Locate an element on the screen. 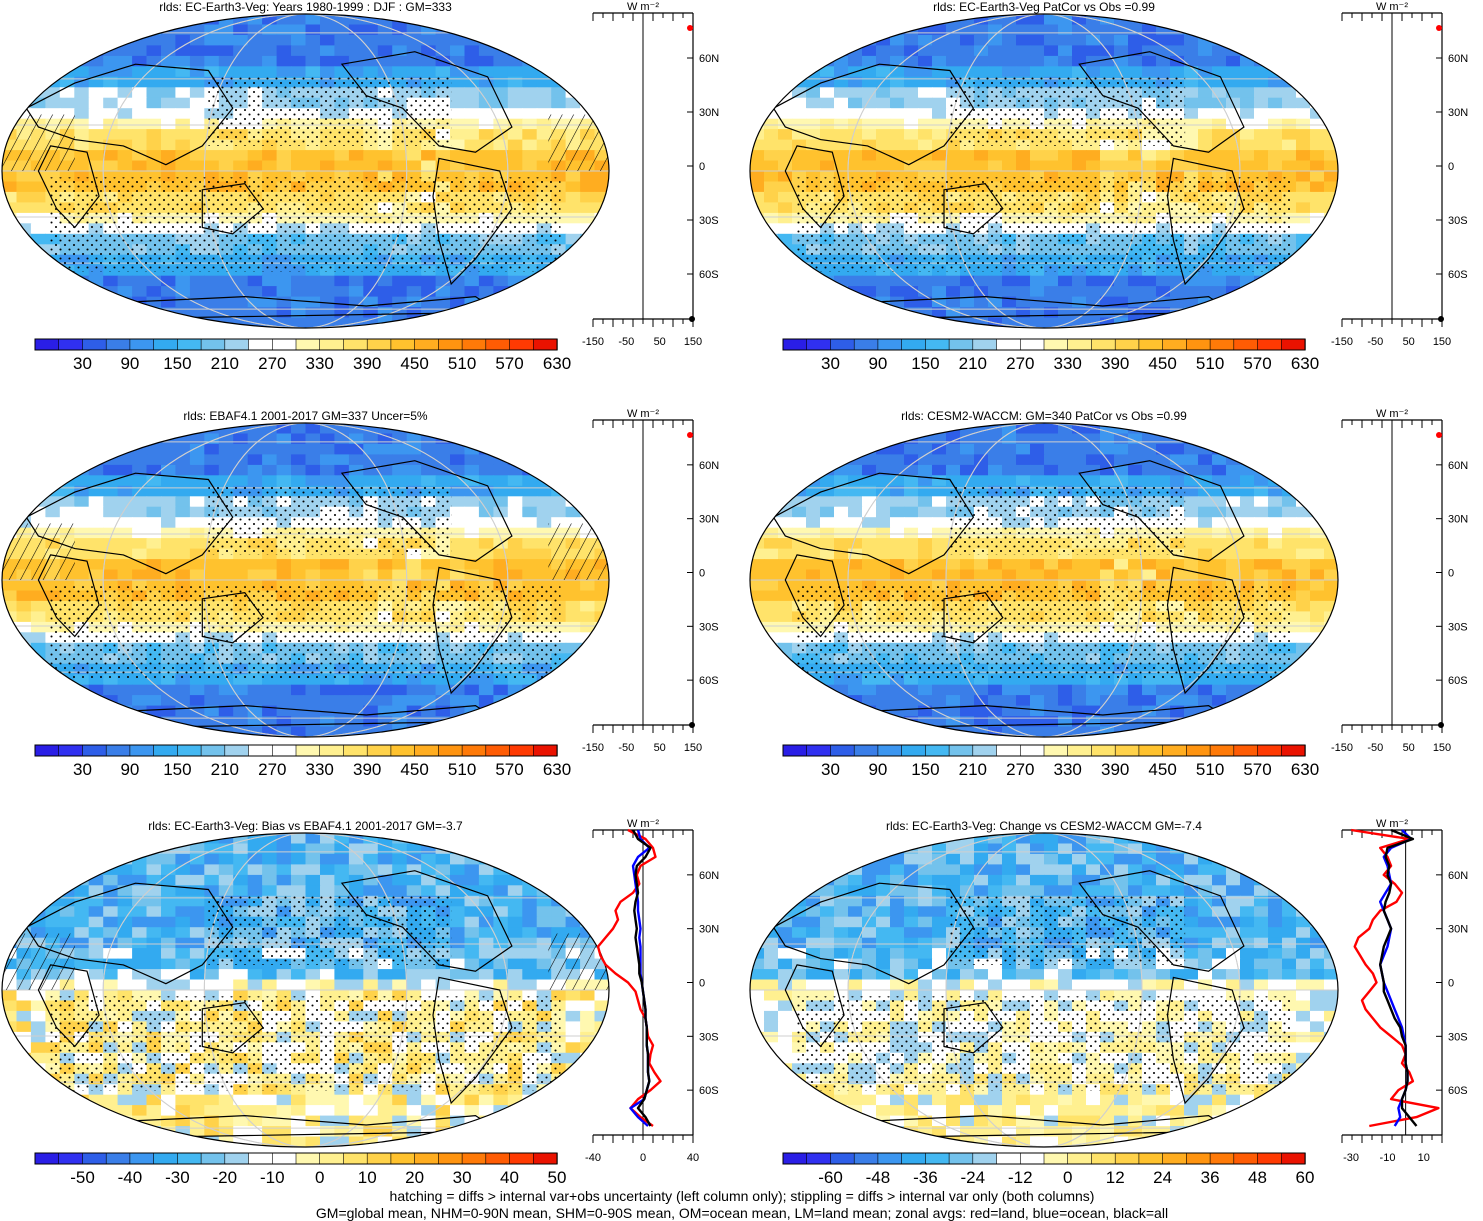 Image resolution: width=1483 pixels, height=1221 pixels. zonal-xtick: -50 is located at coordinates (626, 748).